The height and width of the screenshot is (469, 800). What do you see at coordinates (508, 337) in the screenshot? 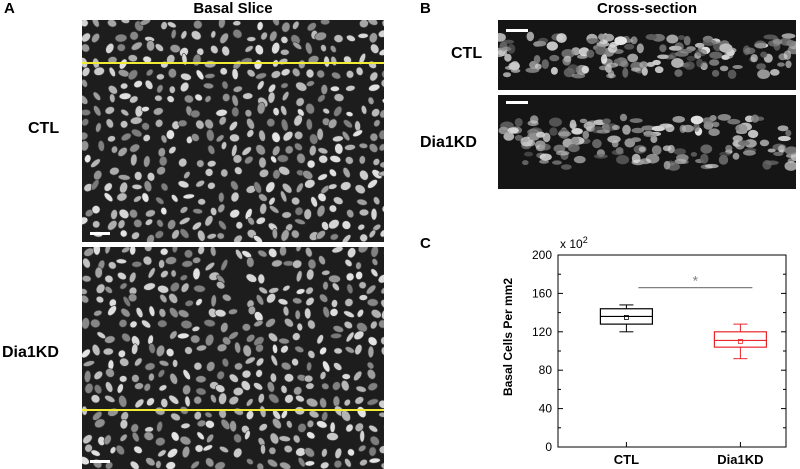
I see `y-axis-label: Basal Cells Per mm2` at bounding box center [508, 337].